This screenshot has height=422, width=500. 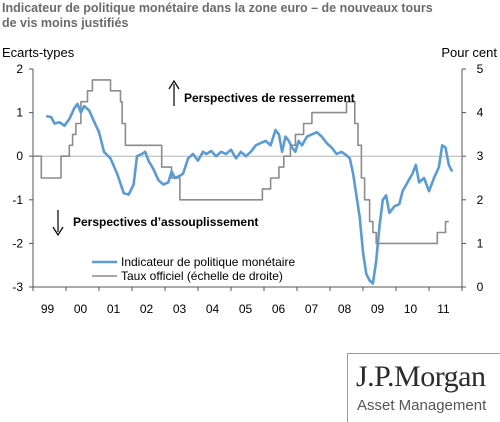 What do you see at coordinates (422, 405) in the screenshot?
I see `logo-sub-text: Asset Management` at bounding box center [422, 405].